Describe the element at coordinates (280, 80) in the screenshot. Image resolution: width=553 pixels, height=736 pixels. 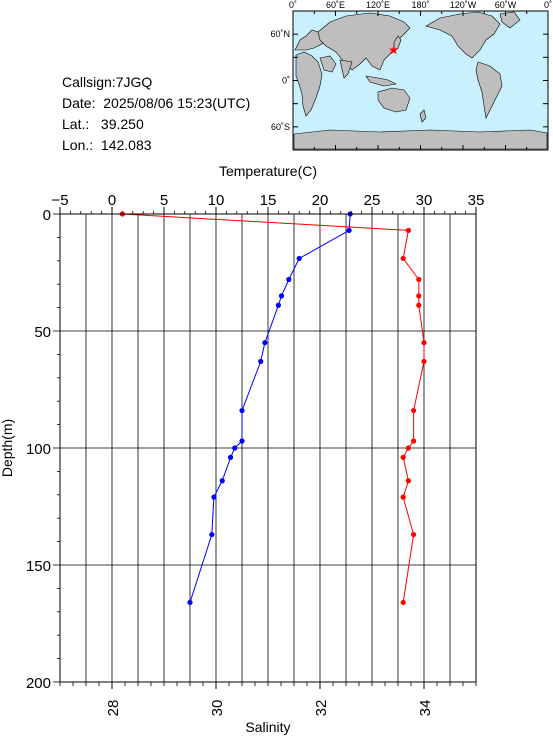
I see `map-left-labels: 60˚N 0˚ 60˚S` at that location.